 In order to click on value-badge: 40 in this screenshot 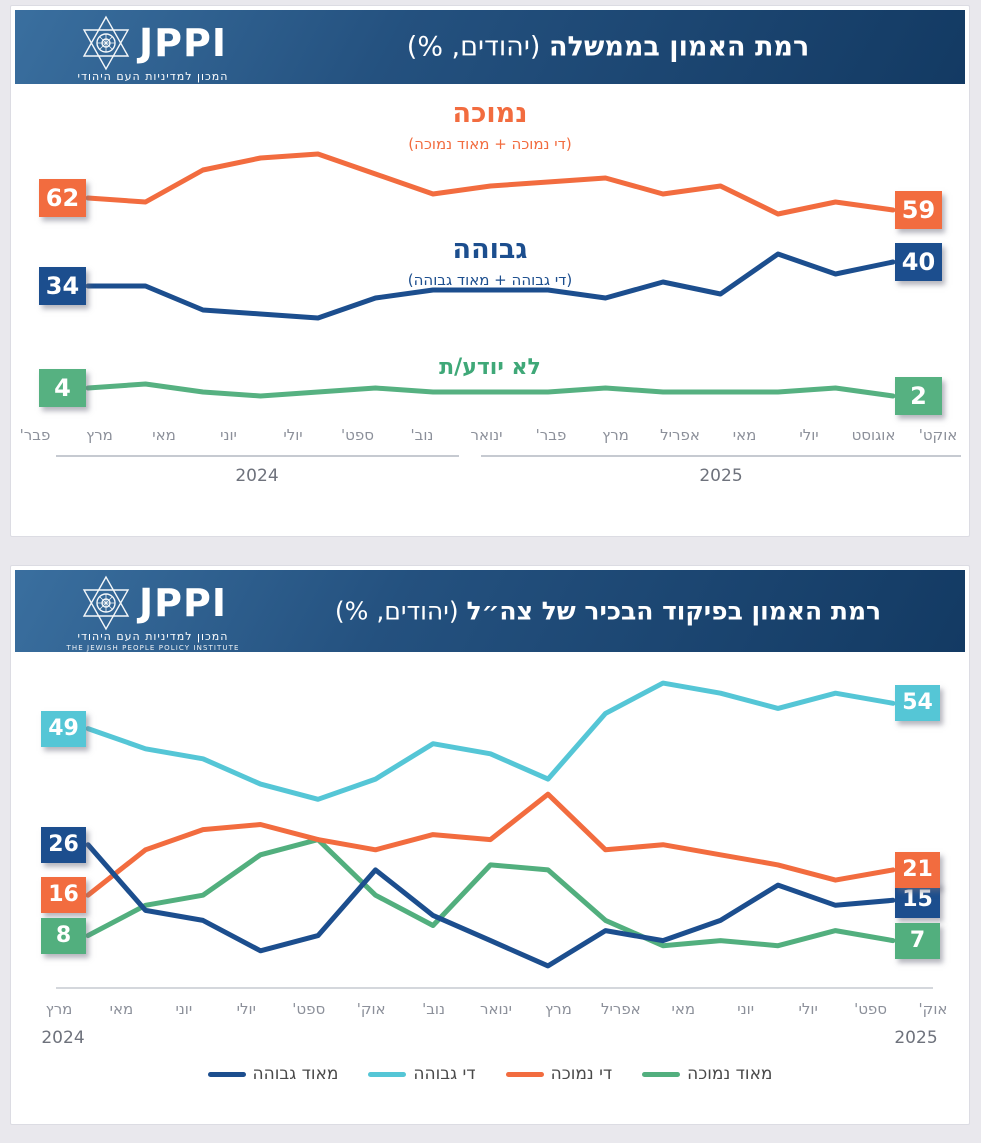, I will do `click(918, 262)`.